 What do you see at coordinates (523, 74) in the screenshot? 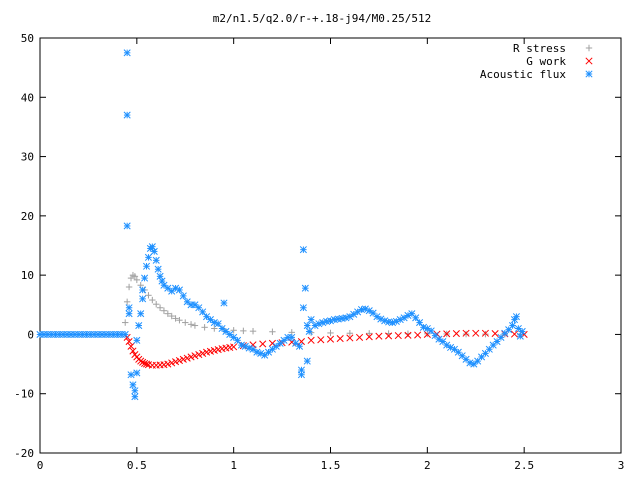
I see `legend-label: Acoustic flux` at bounding box center [523, 74].